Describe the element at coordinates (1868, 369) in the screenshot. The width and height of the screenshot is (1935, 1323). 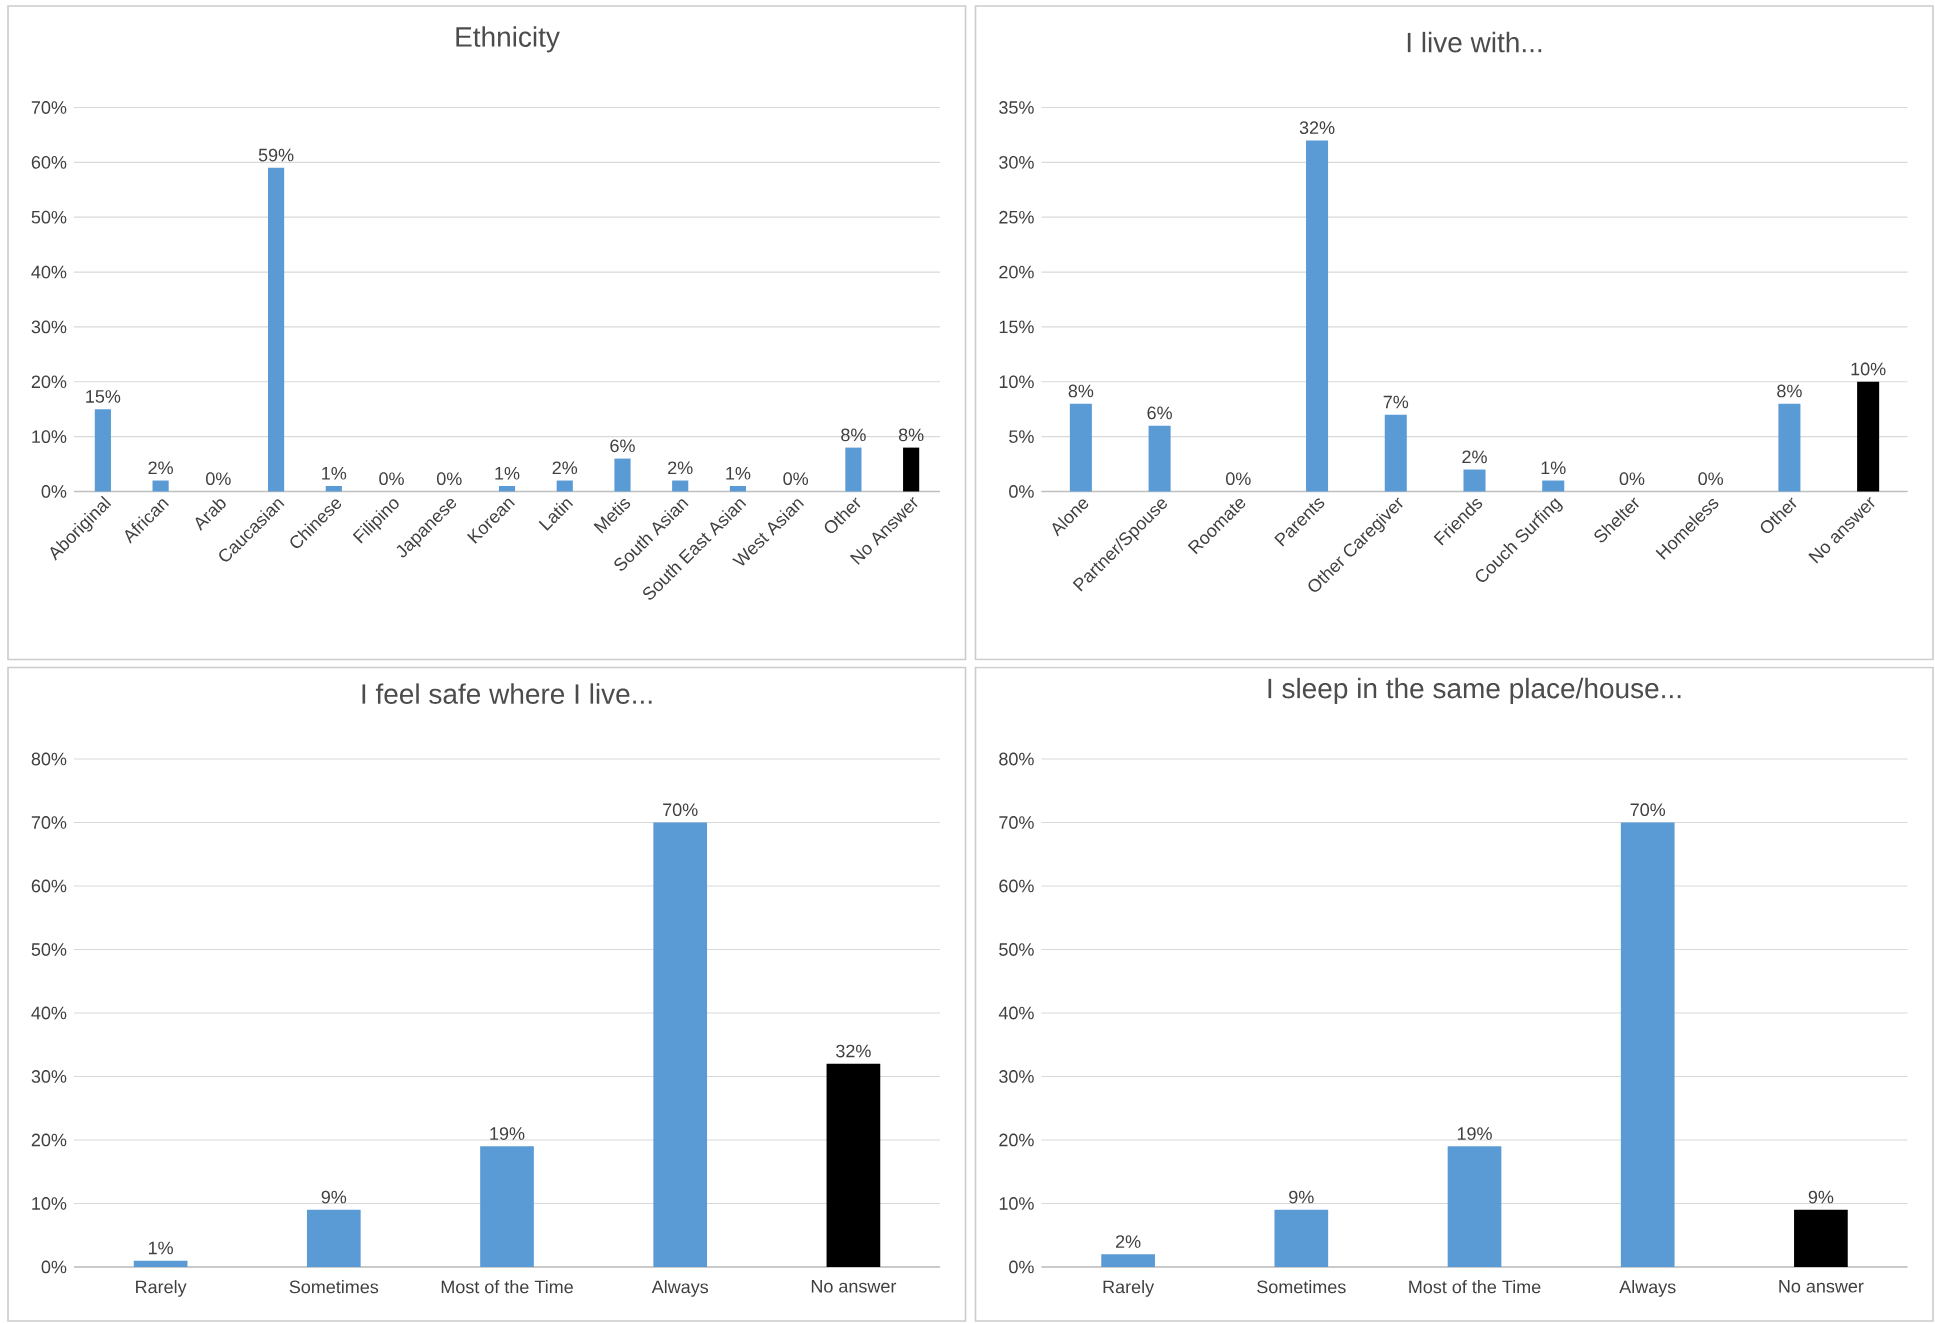
I see `data-label: 10%` at that location.